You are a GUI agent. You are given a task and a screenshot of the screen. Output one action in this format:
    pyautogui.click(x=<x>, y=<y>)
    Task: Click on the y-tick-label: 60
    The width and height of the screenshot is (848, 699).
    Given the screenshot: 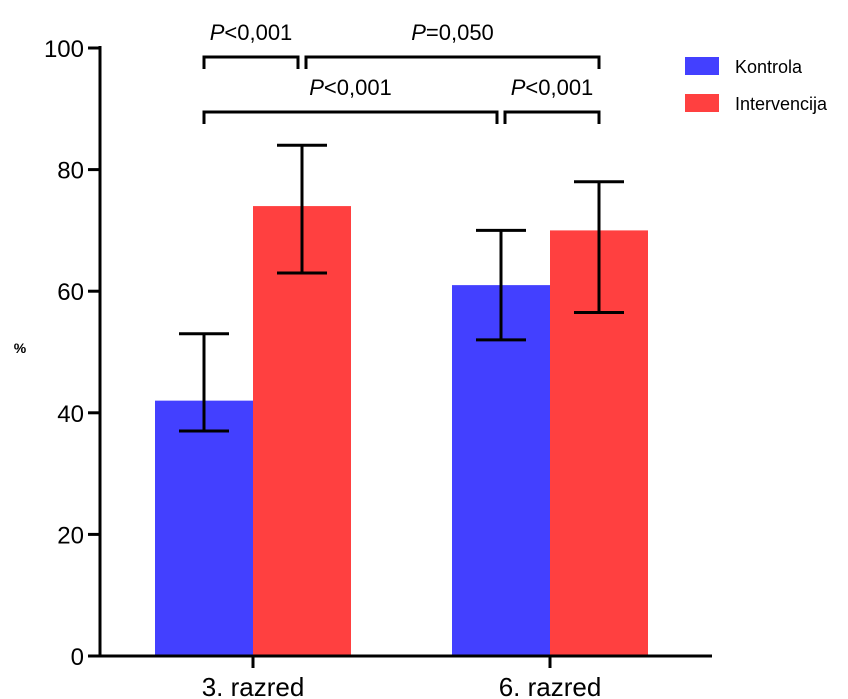 What is the action you would take?
    pyautogui.click(x=70, y=292)
    